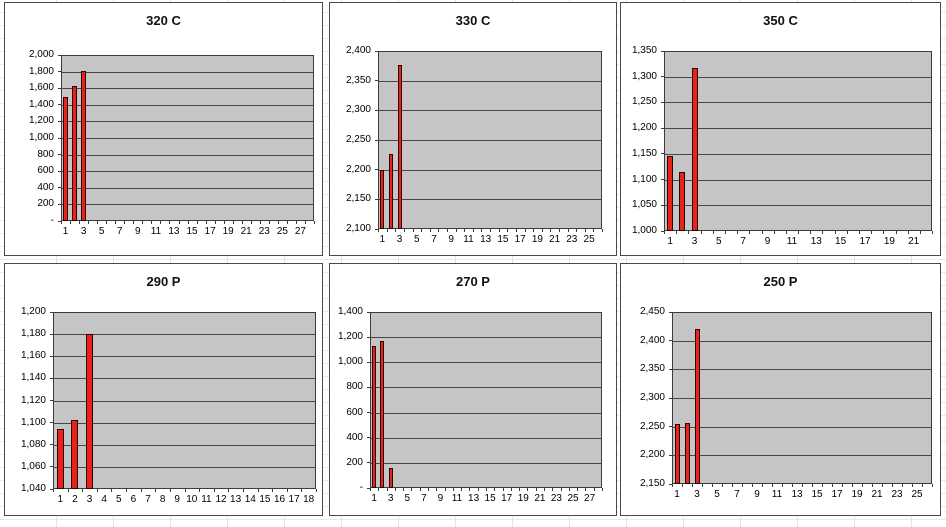  I want to click on y-axis-label: 1,400, so click(41, 104).